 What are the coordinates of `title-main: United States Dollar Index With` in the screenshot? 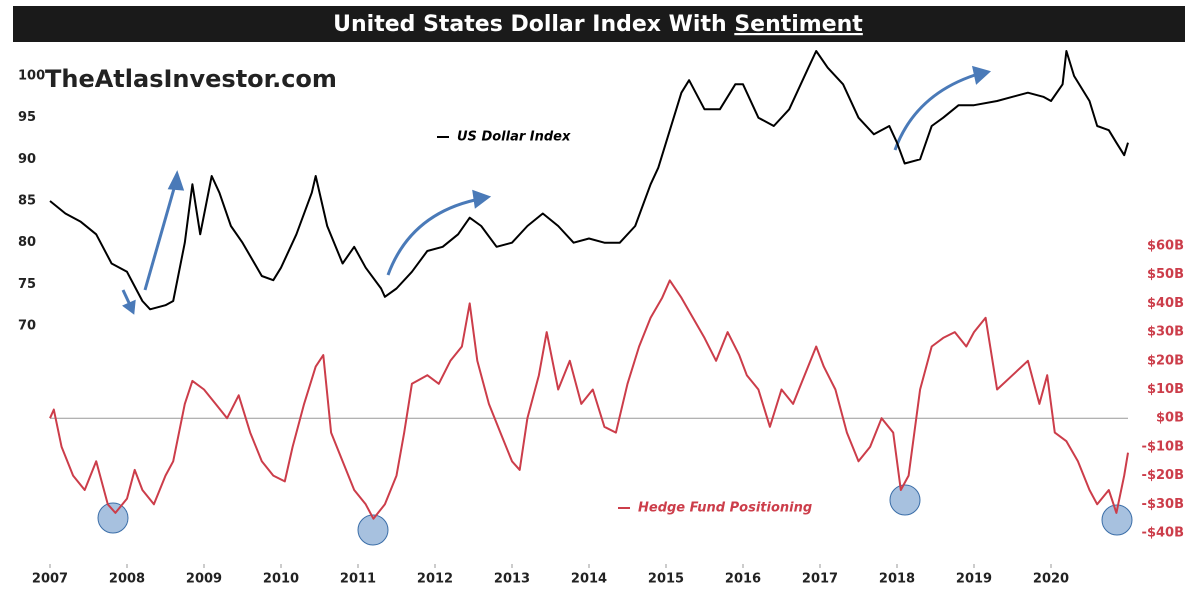 It's located at (529, 24).